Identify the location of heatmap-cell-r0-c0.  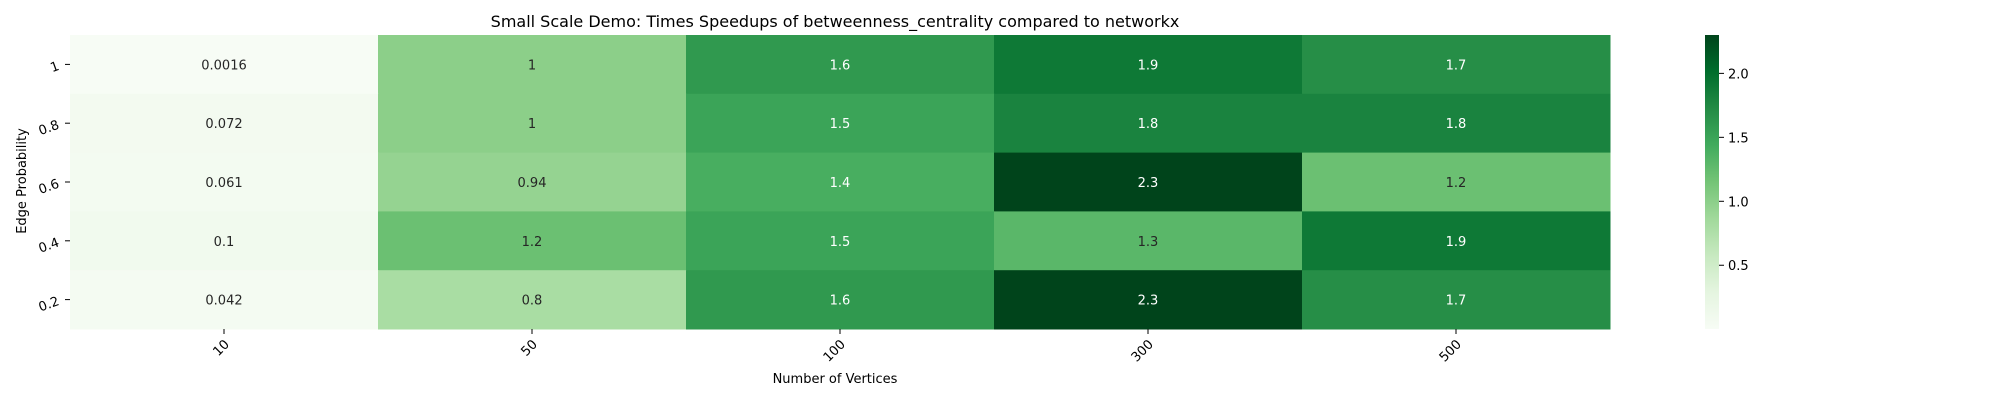
(224, 65).